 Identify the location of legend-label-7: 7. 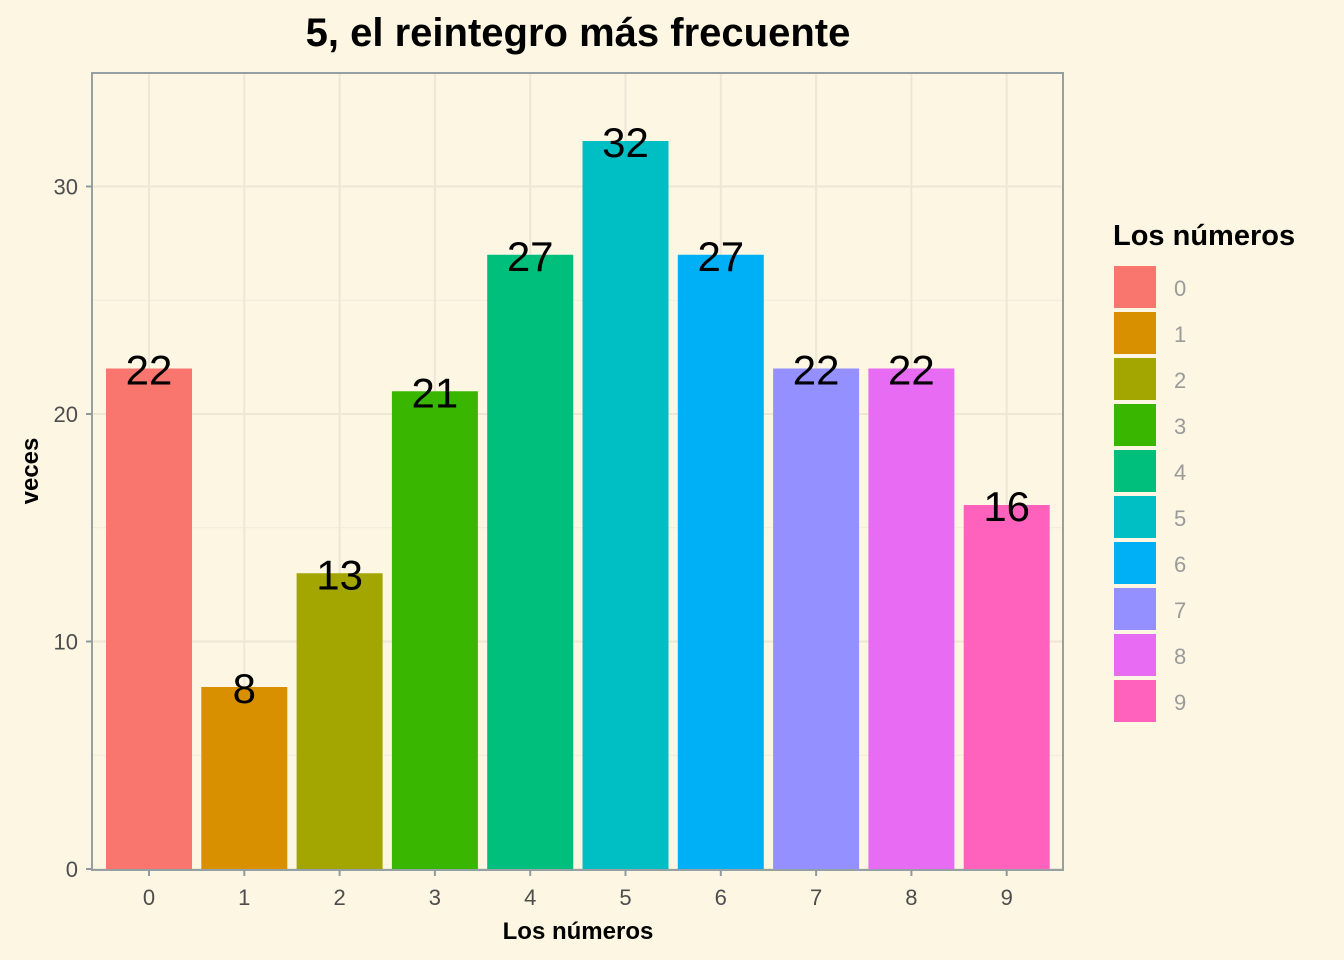
(1180, 610).